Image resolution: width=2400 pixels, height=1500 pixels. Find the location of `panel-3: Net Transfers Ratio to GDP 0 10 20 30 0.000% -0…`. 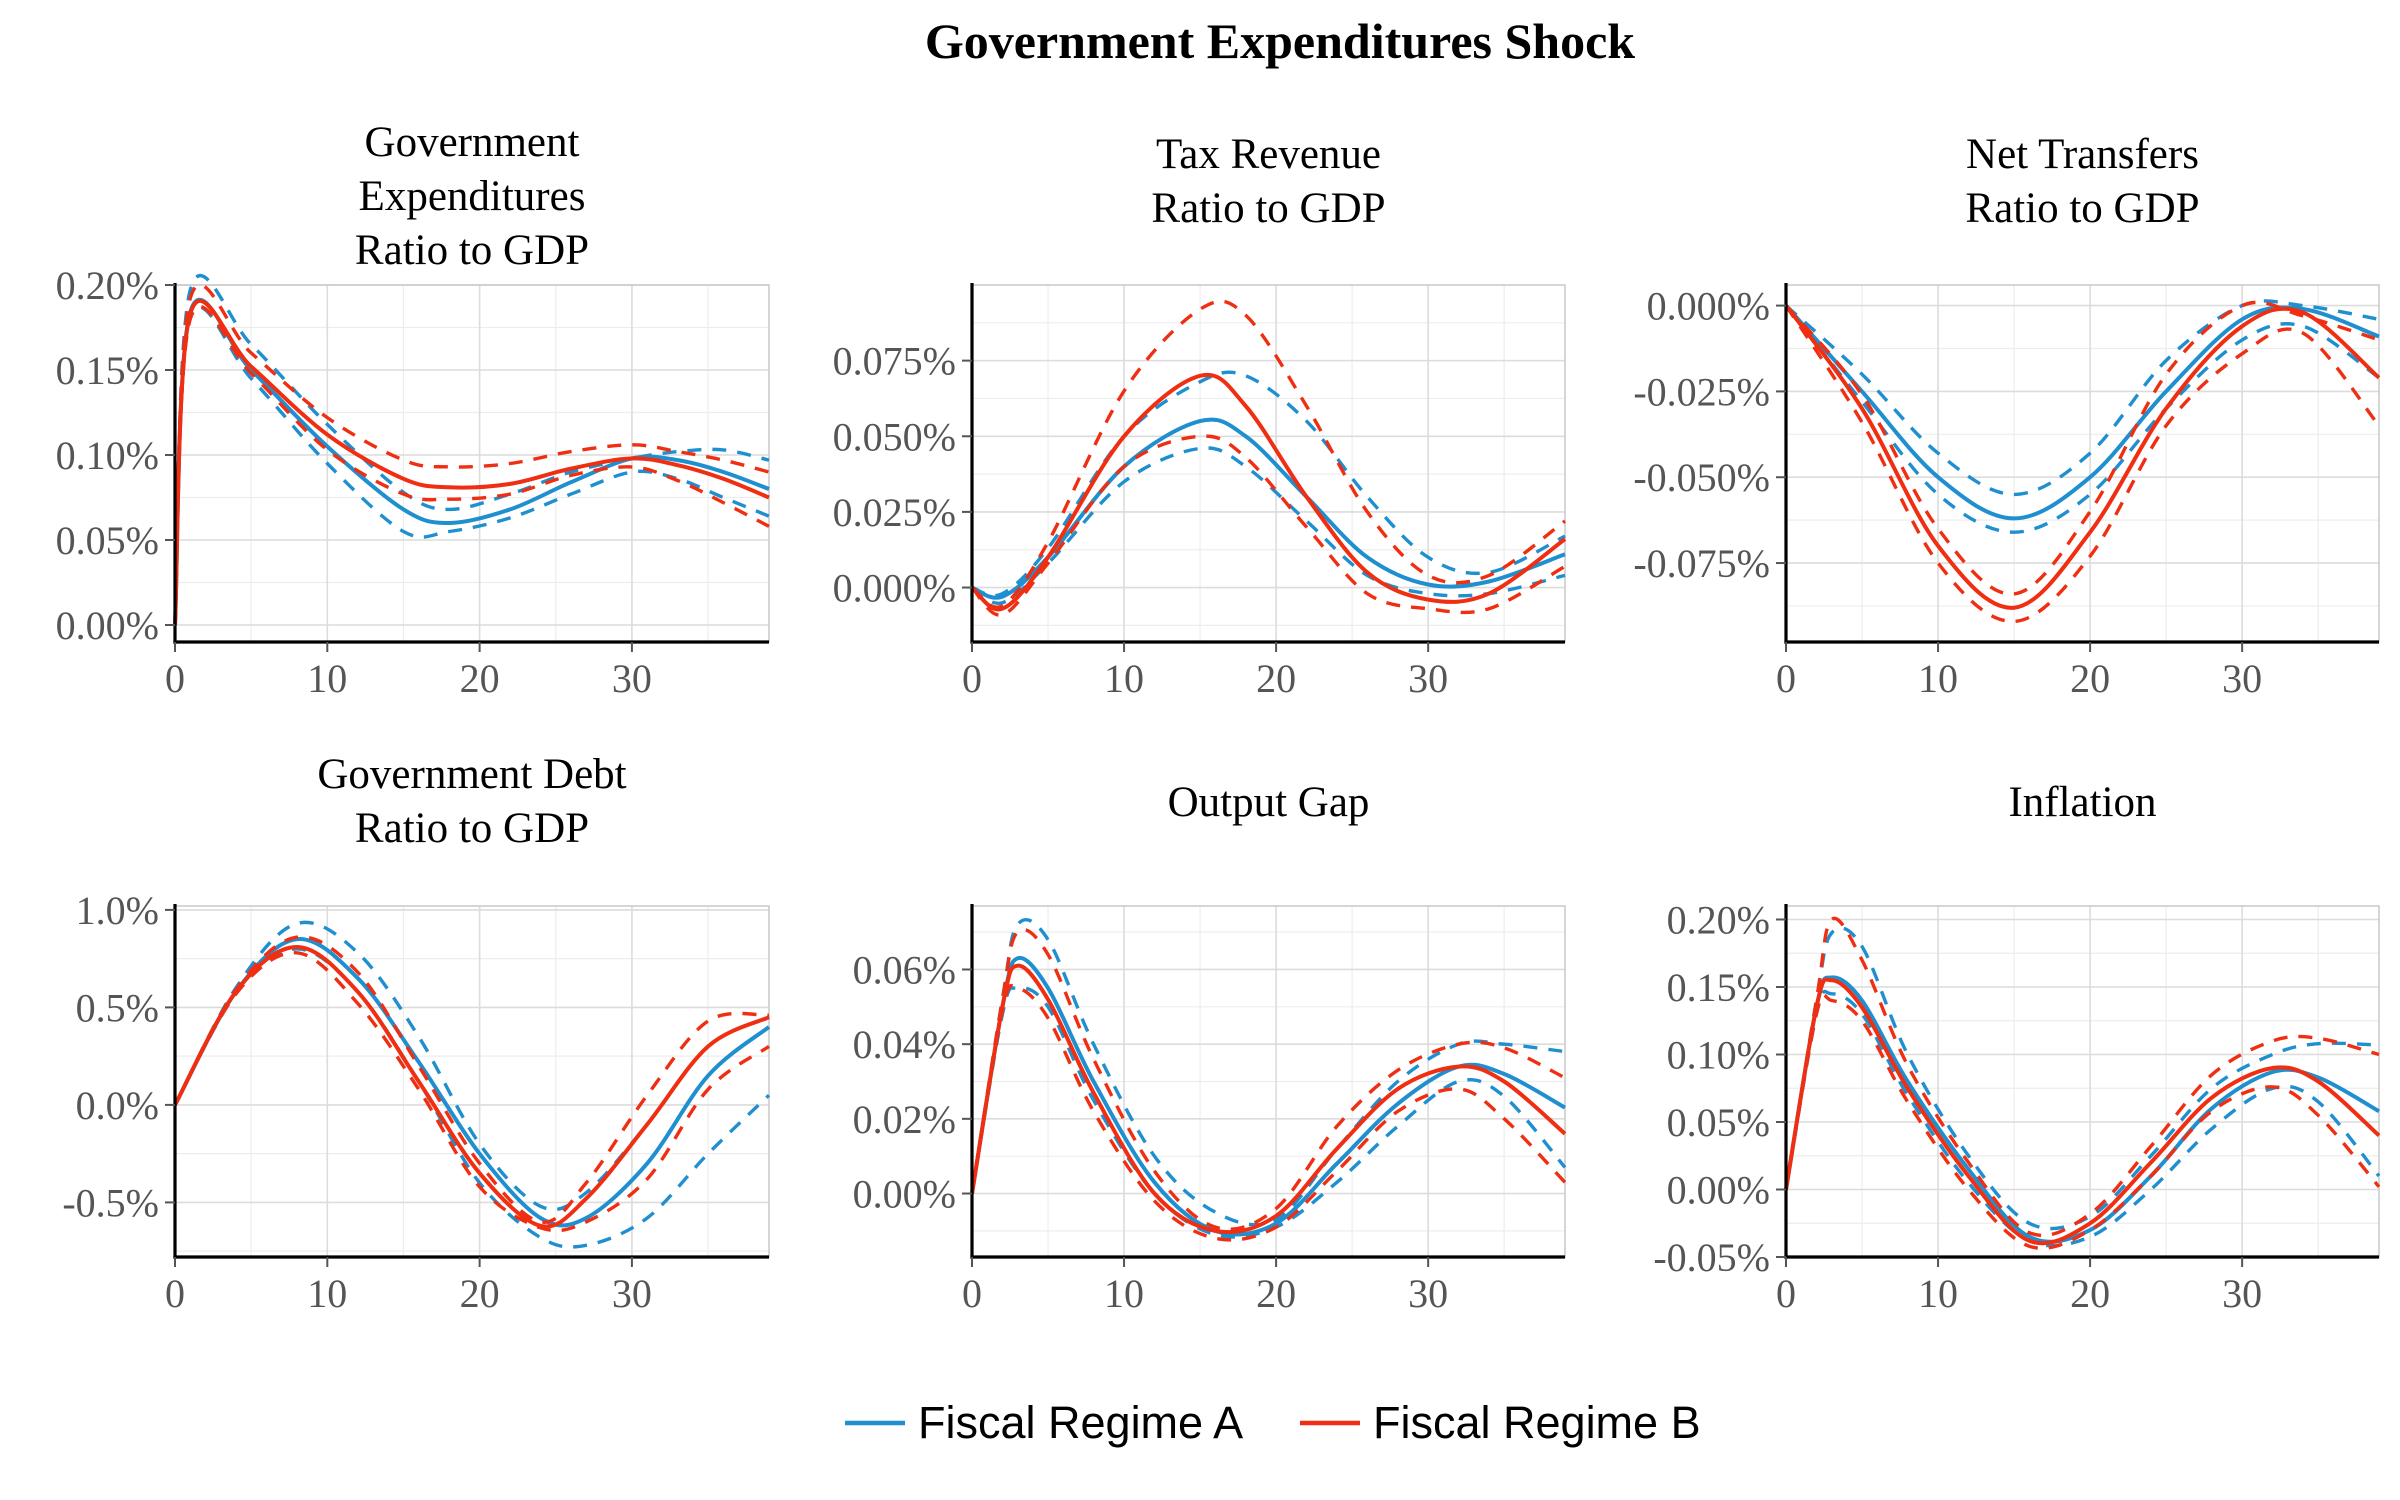

panel-3: Net Transfers Ratio to GDP 0 10 20 30 0.000% -0… is located at coordinates (2007, 416).